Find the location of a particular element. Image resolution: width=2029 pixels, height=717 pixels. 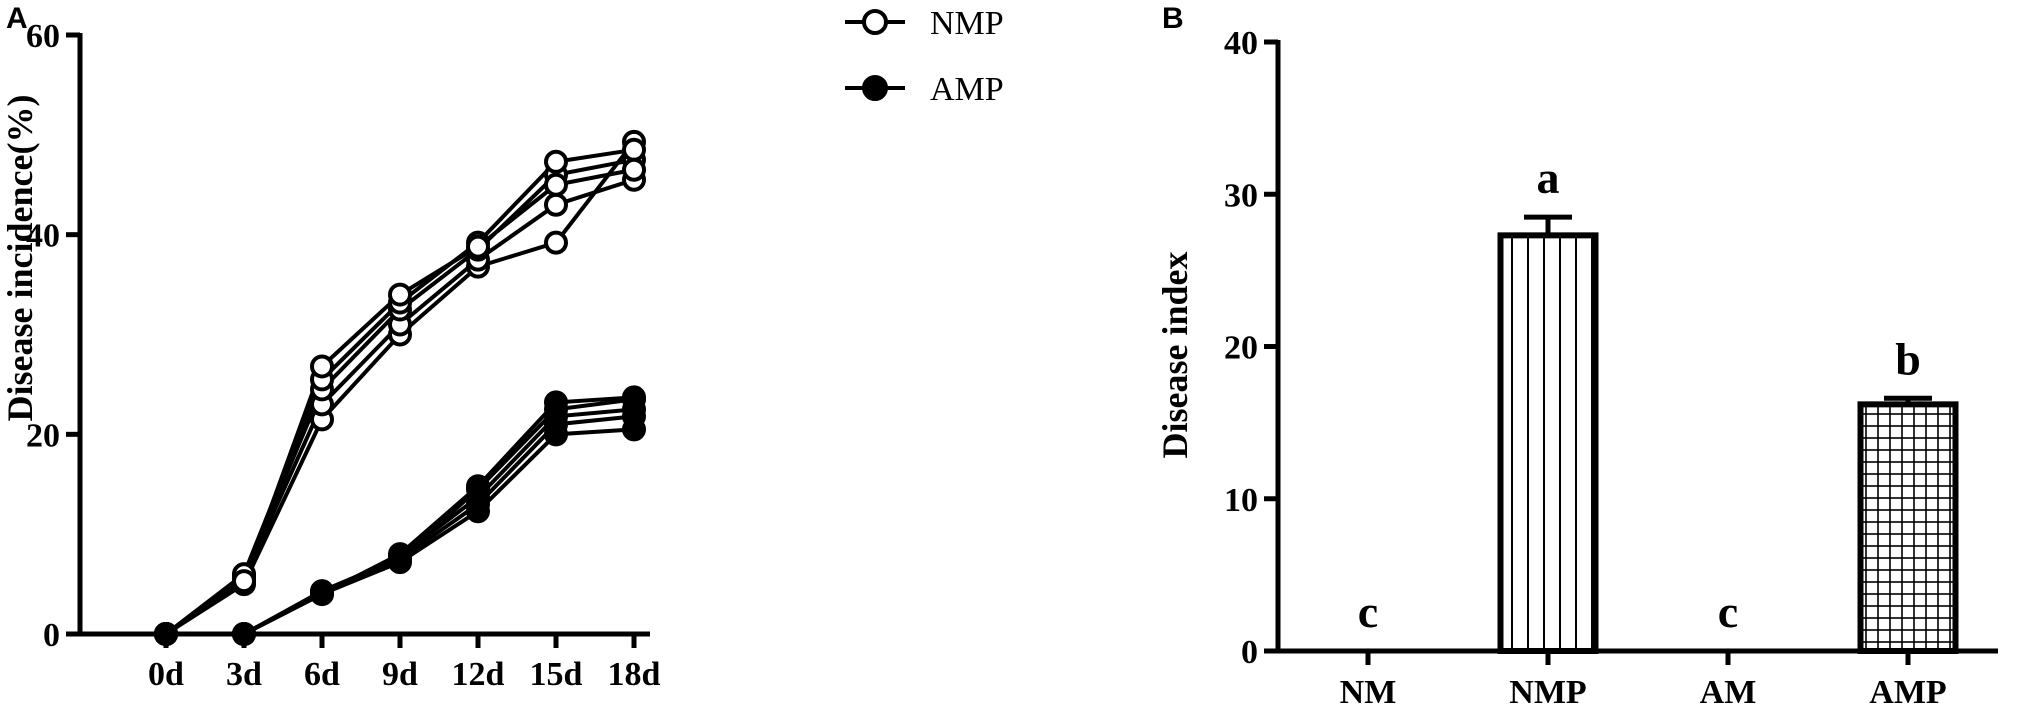

panel-a-x-tick-labels: 0d 3d 6d 9d 12d 15d 18d is located at coordinates (404, 674).